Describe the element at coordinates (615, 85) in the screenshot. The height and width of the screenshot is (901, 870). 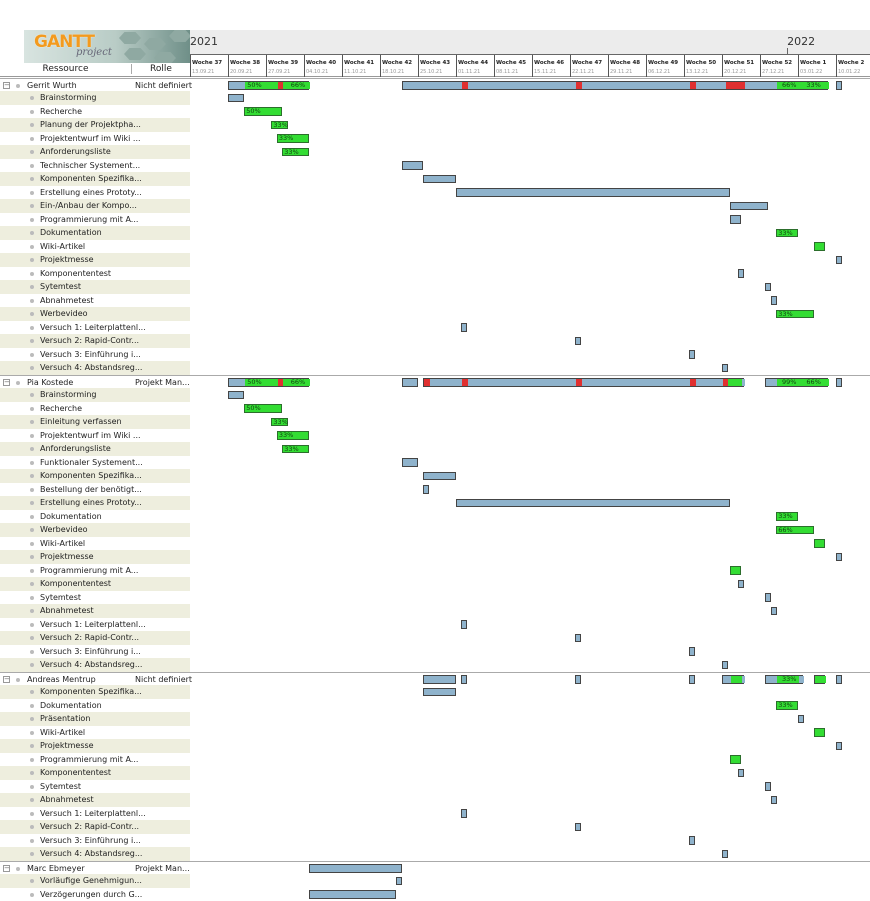
I see `load-bar: 66%33%` at that location.